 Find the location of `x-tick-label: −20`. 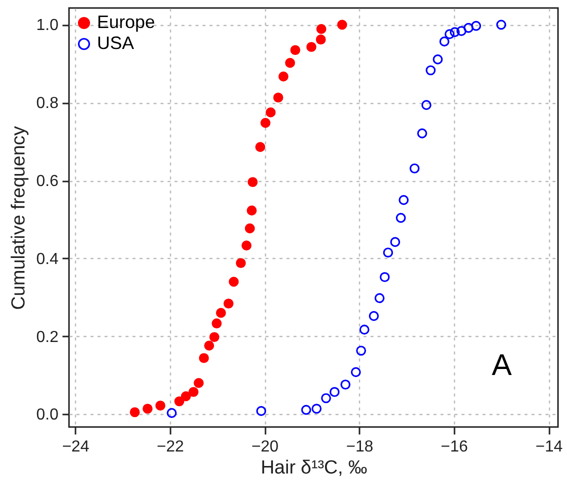

x-tick-label: −20 is located at coordinates (265, 447).